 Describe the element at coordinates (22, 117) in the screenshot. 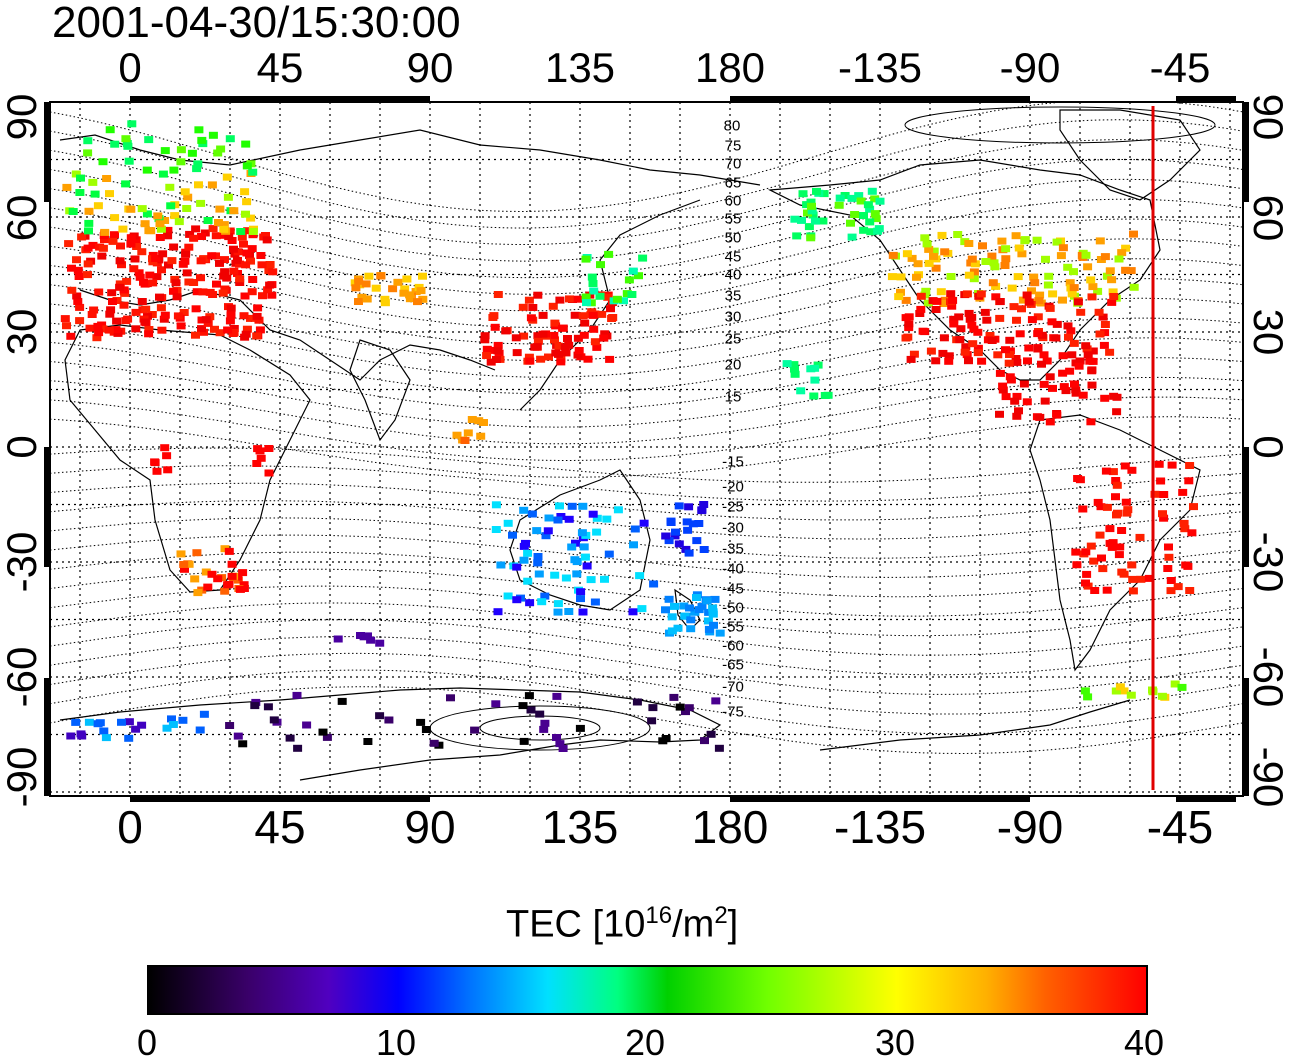

I see `left-latitude-tick: 90` at that location.